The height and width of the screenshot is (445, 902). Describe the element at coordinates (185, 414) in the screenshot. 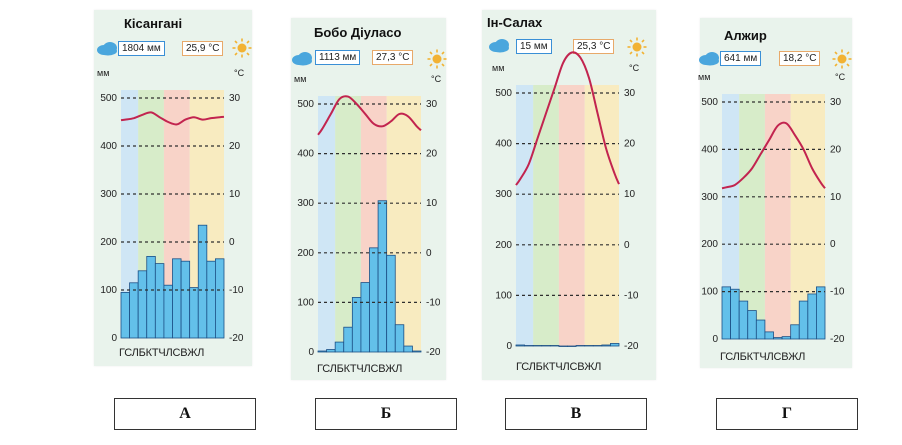

I see `answer-box-a: А` at that location.